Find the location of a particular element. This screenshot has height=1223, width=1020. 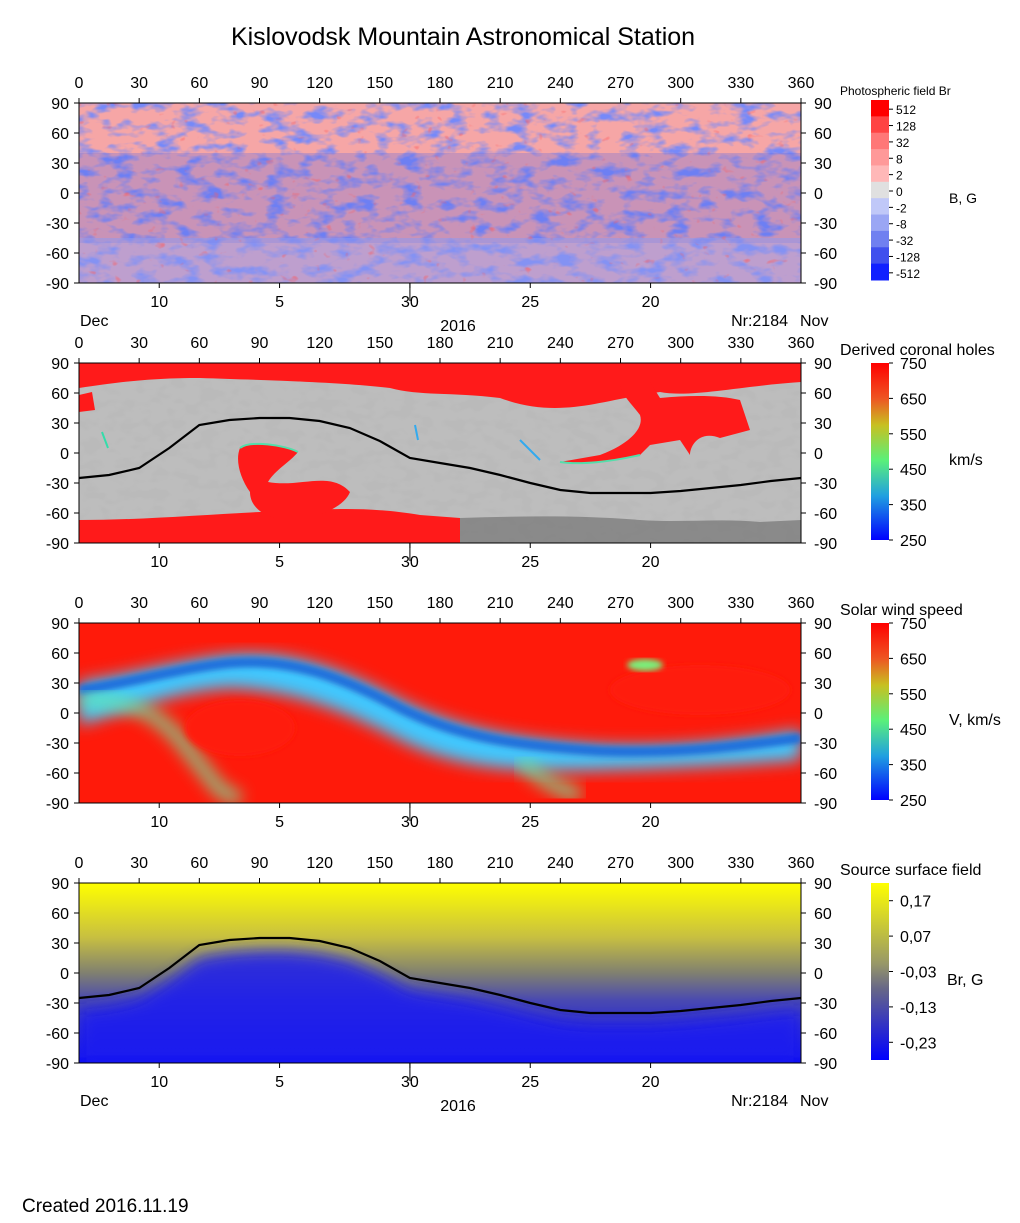

colorbar-title: Source surface field is located at coordinates (910, 870).